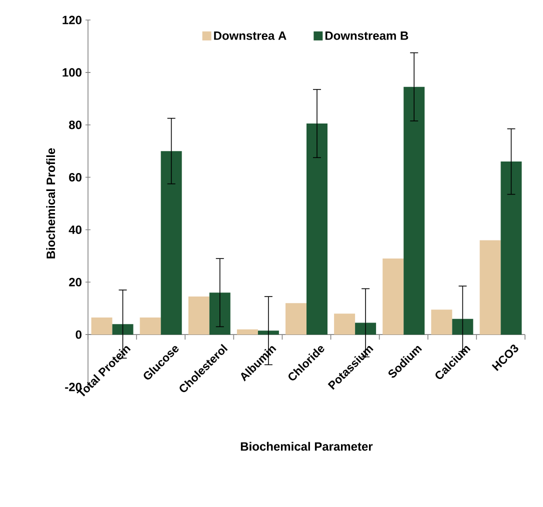  What do you see at coordinates (79, 334) in the screenshot?
I see `y-tick-label: 0` at bounding box center [79, 334].